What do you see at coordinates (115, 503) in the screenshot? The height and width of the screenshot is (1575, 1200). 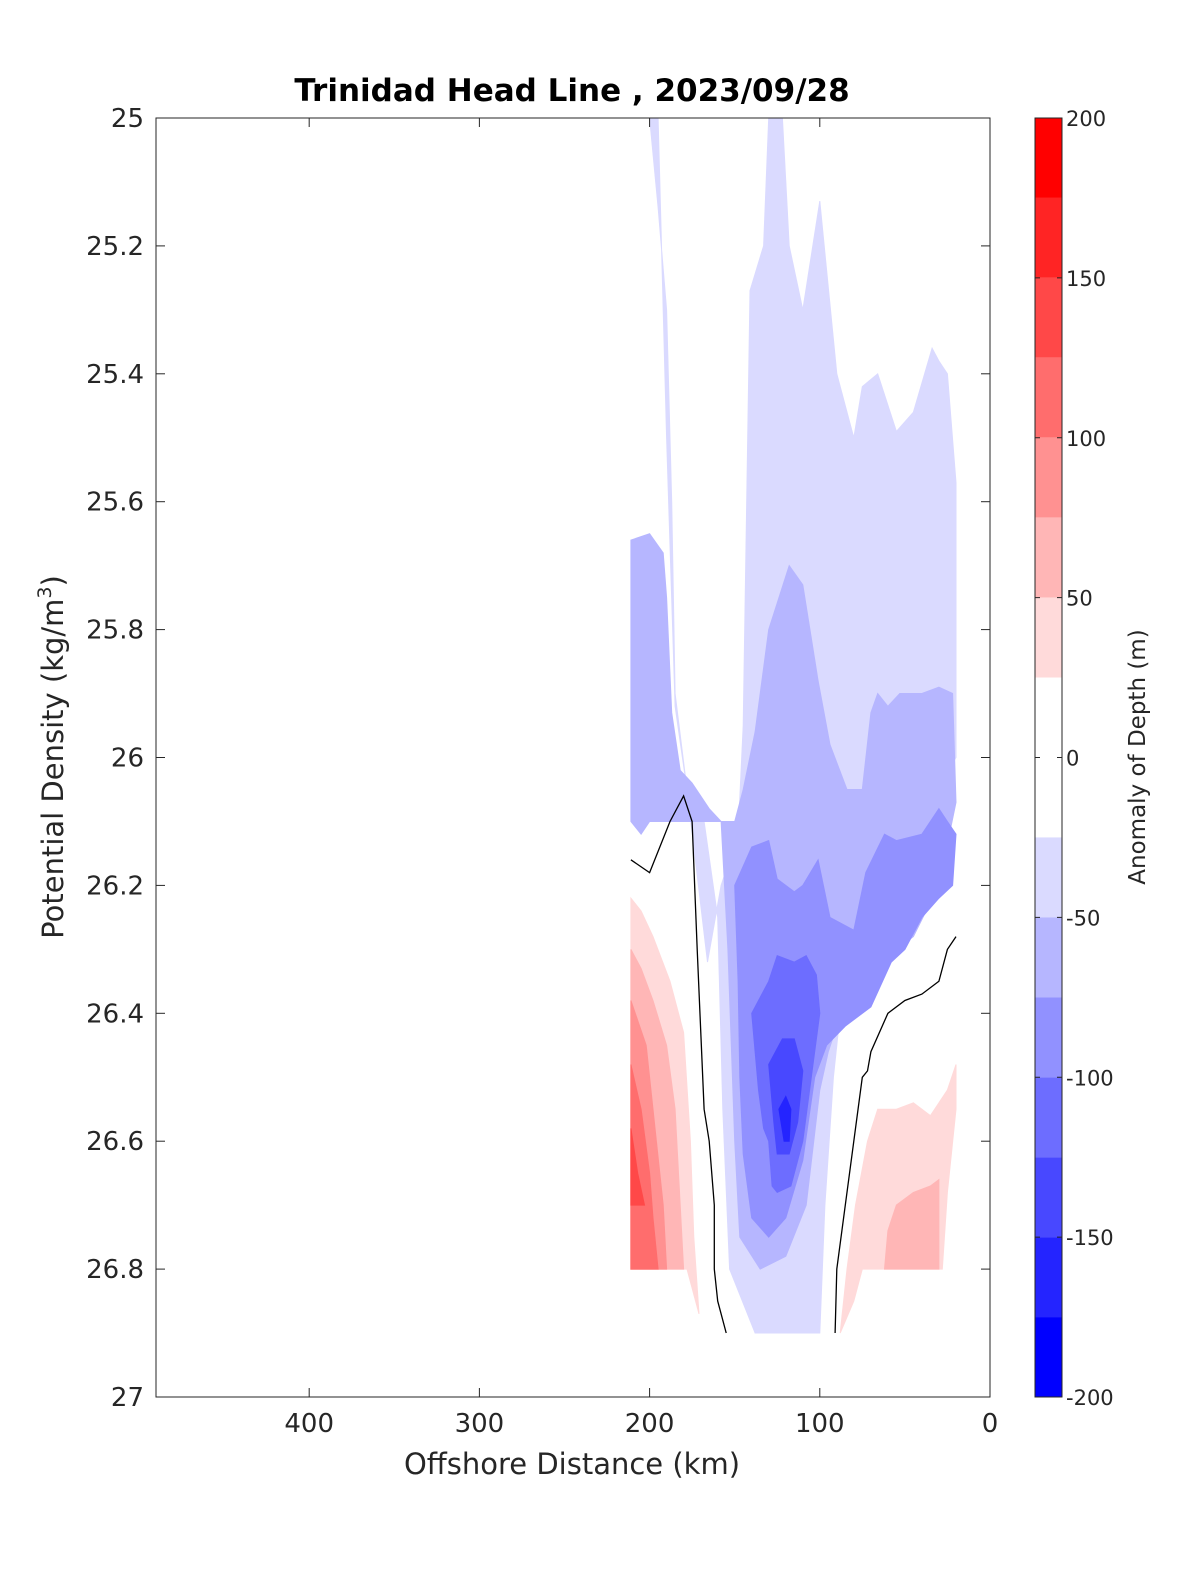 I see `y-tick-label: 25.6` at bounding box center [115, 503].